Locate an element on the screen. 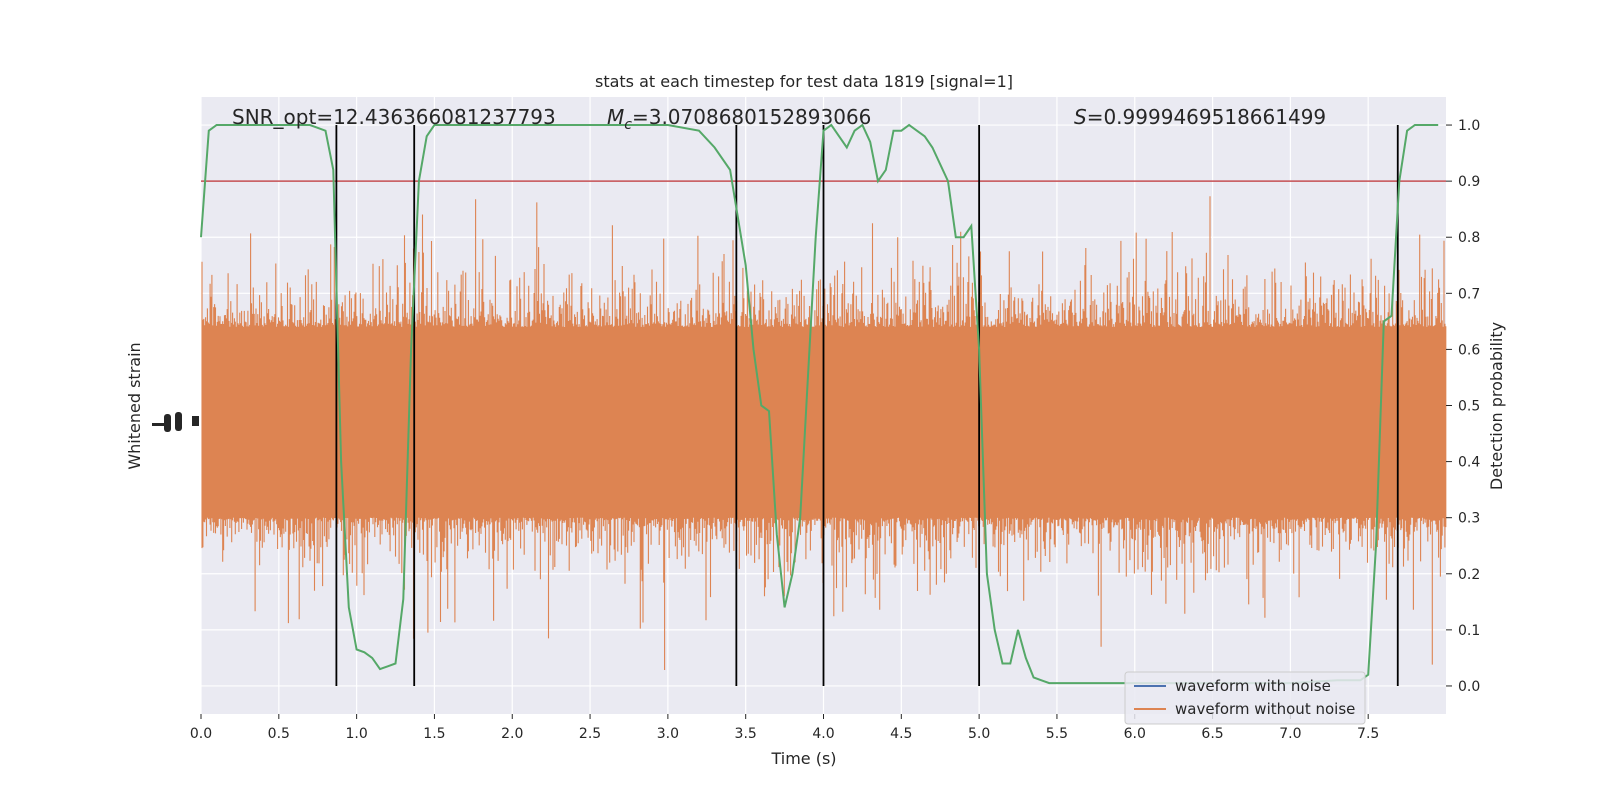  x-tick-label: 7.0 is located at coordinates (1290, 734).